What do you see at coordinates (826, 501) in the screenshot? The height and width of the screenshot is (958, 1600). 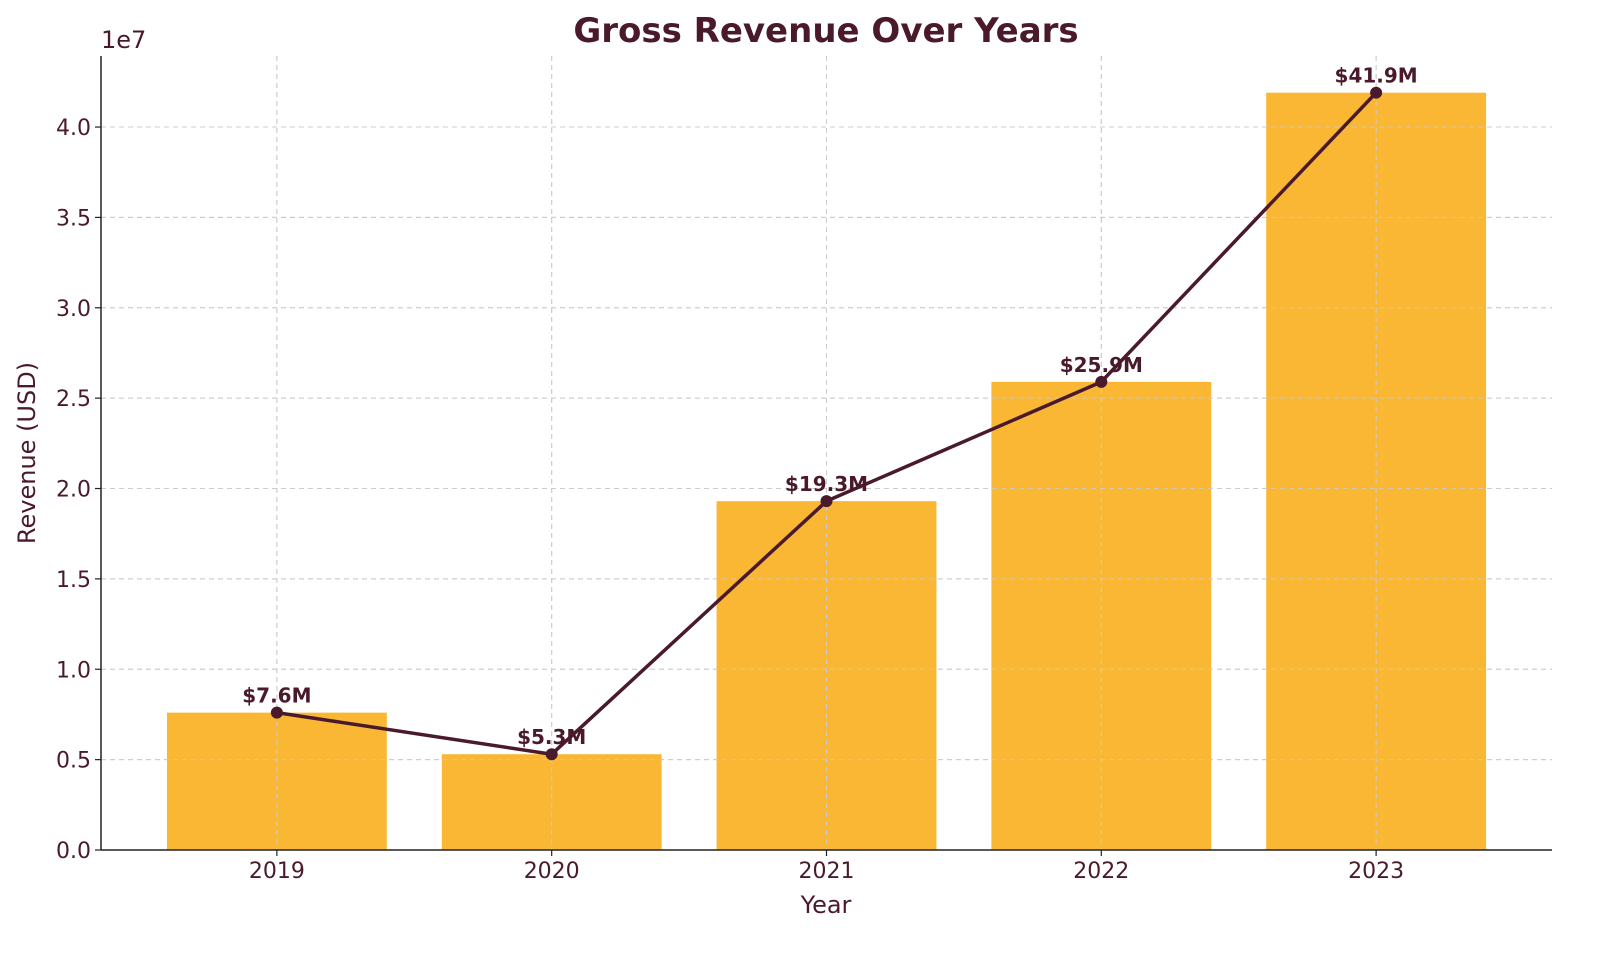 I see `line-point-2021` at bounding box center [826, 501].